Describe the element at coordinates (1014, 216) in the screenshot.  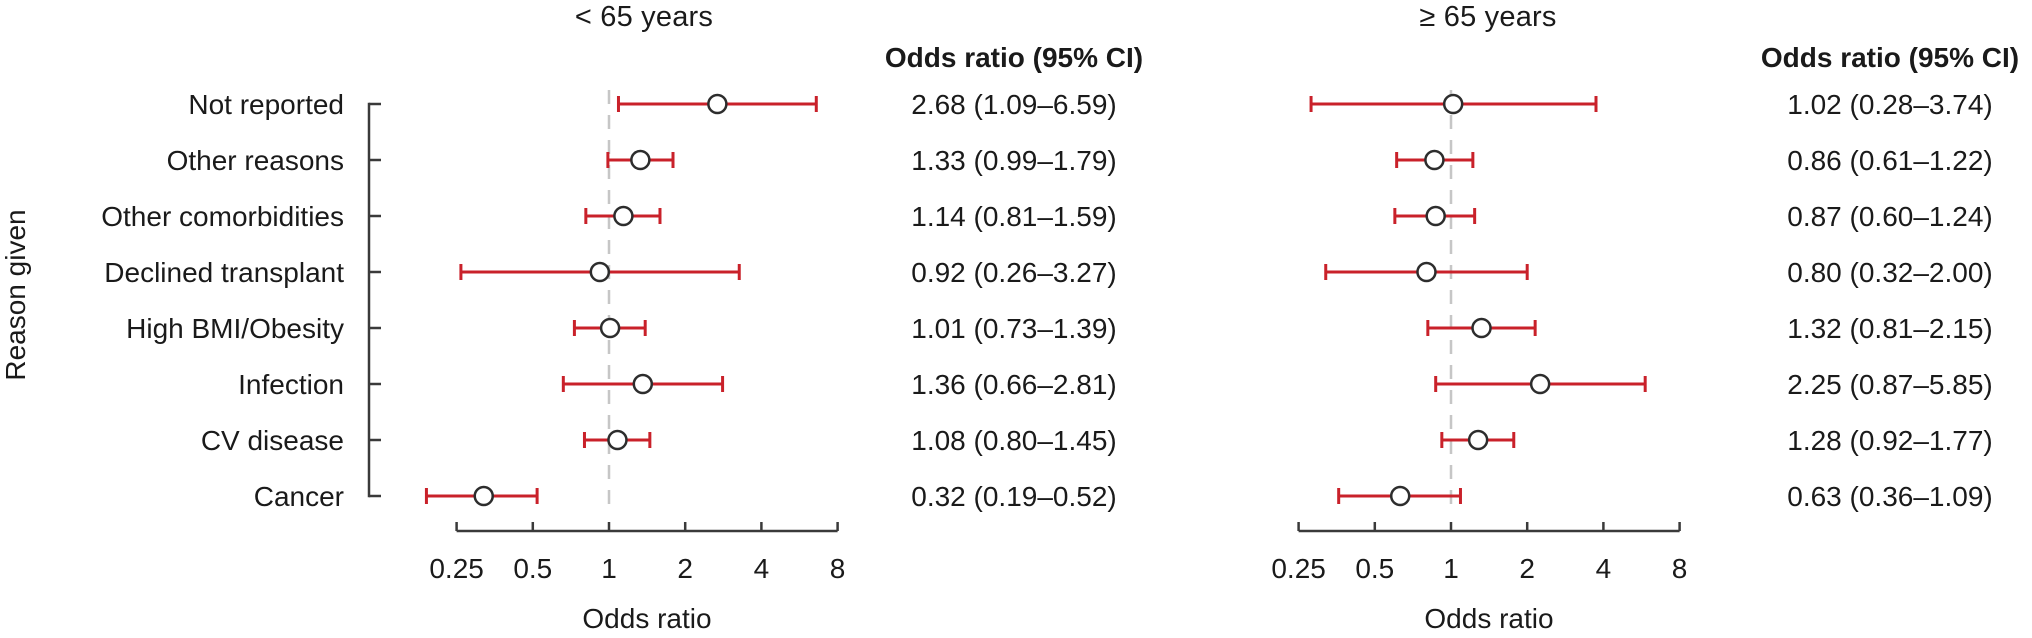
I see `ci-value: 1.14 (0.81–1.59)` at that location.